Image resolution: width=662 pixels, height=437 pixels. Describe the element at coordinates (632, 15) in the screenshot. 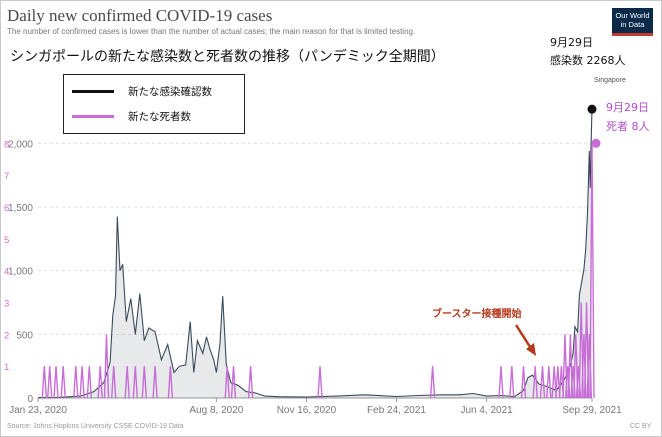

I see `logo-line-1: Our World` at that location.